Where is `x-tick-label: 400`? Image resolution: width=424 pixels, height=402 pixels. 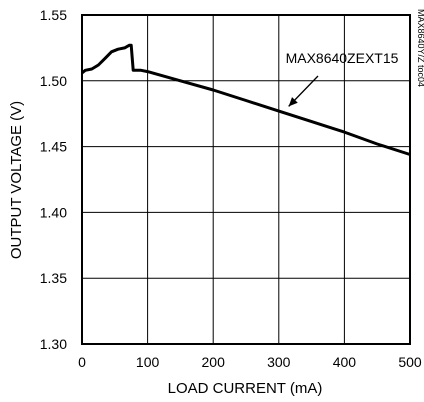 x-tick-label: 400 is located at coordinates (345, 362).